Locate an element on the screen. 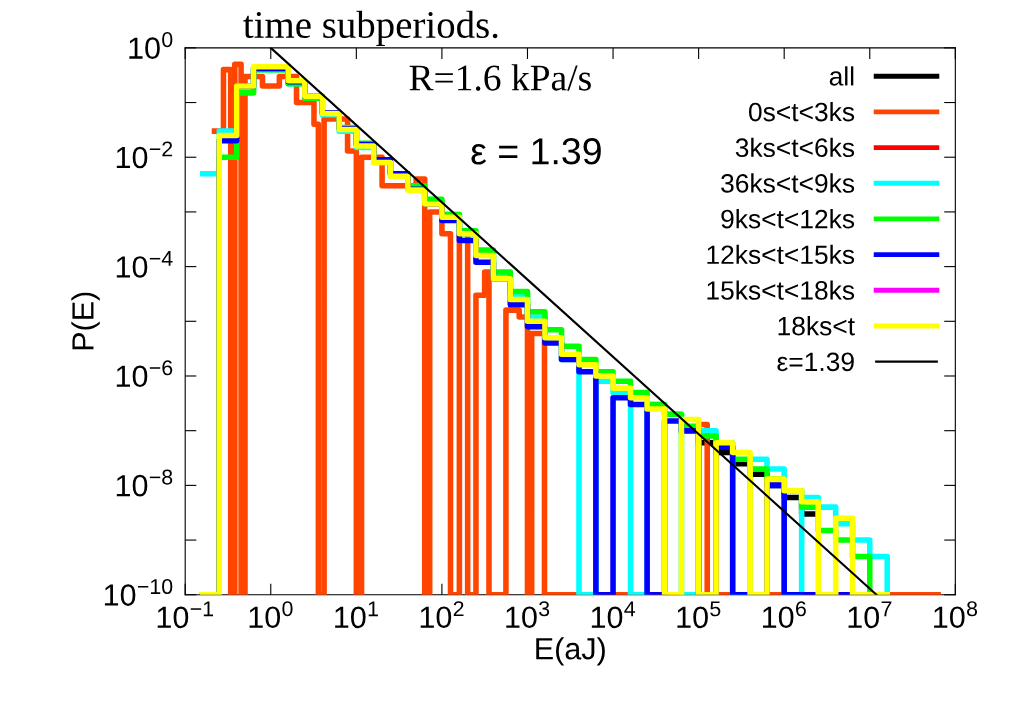 The height and width of the screenshot is (714, 1012). y-tick-label: 10$^{−8}$ is located at coordinates (144, 483).